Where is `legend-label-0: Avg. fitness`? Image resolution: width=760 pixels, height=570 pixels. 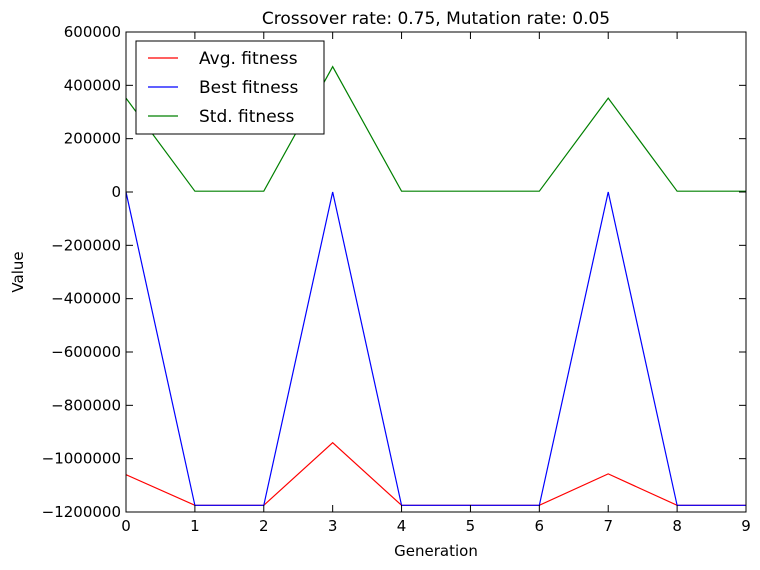
legend-label-0: Avg. fitness is located at coordinates (248, 59).